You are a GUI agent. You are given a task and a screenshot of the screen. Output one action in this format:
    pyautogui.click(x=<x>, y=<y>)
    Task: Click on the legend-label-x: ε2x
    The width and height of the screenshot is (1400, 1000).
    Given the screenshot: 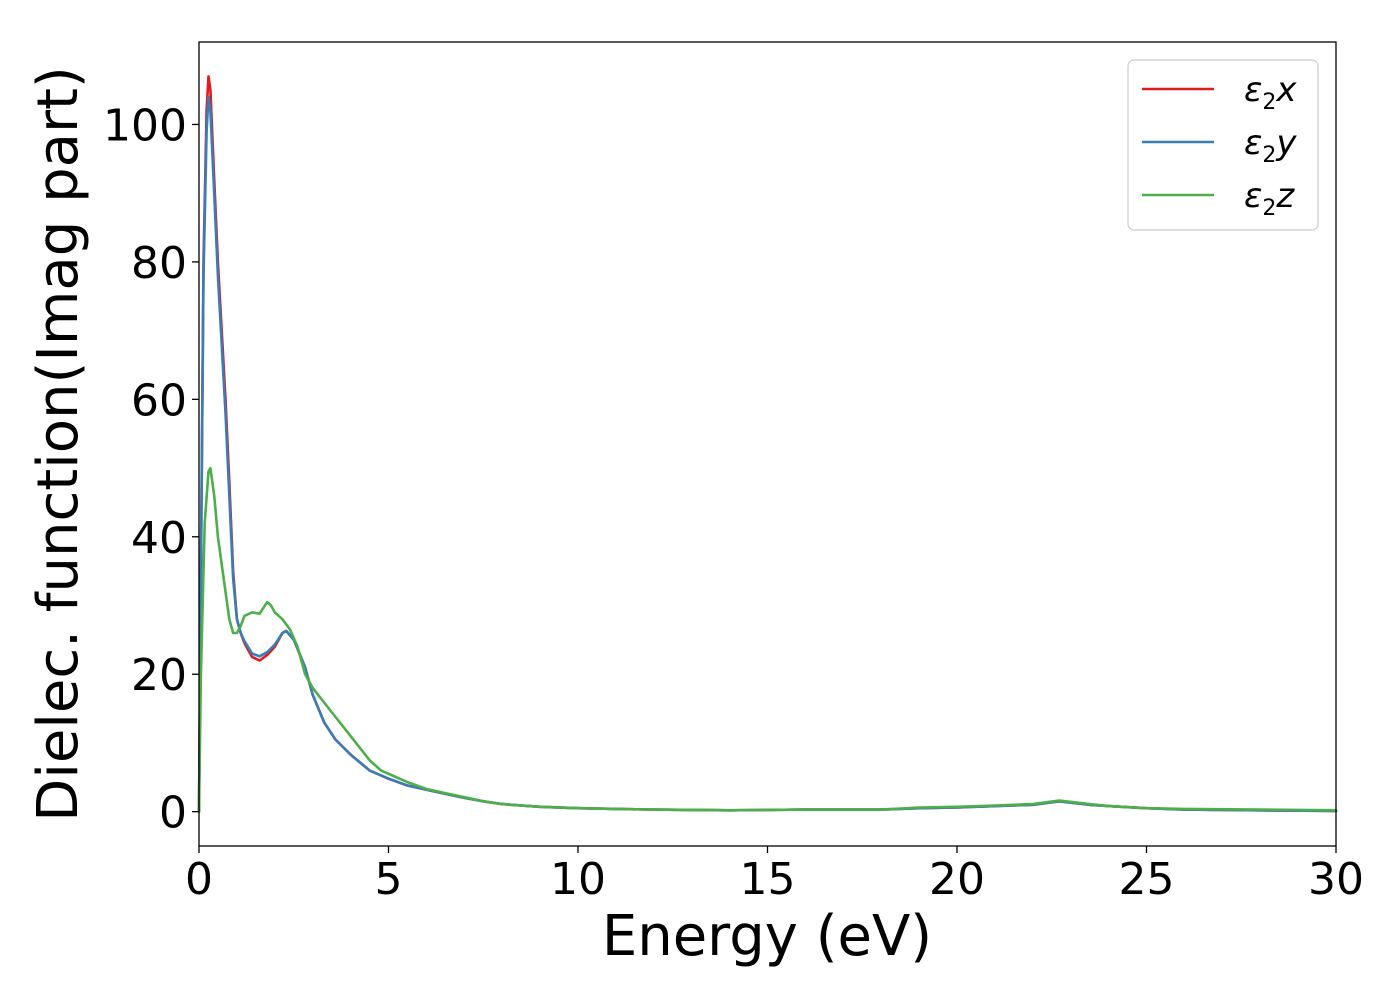 What is the action you would take?
    pyautogui.click(x=1270, y=92)
    